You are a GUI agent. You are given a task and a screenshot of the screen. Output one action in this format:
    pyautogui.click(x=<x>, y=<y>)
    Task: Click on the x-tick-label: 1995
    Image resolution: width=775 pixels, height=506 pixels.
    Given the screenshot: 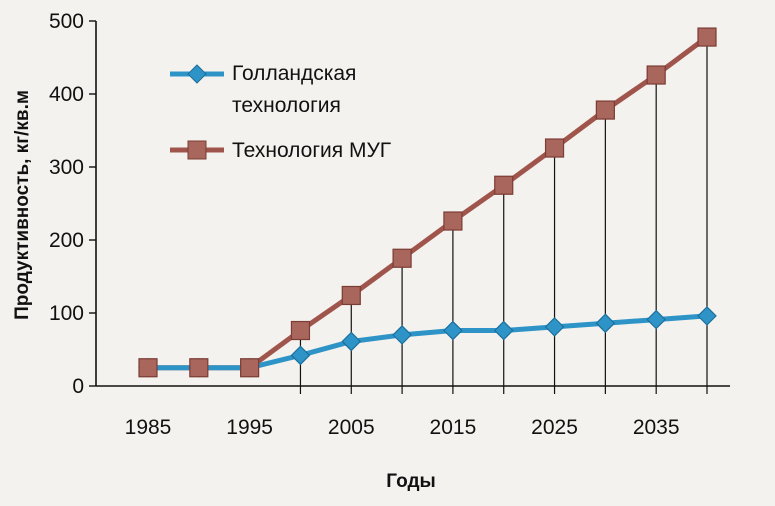 What is the action you would take?
    pyautogui.click(x=249, y=427)
    